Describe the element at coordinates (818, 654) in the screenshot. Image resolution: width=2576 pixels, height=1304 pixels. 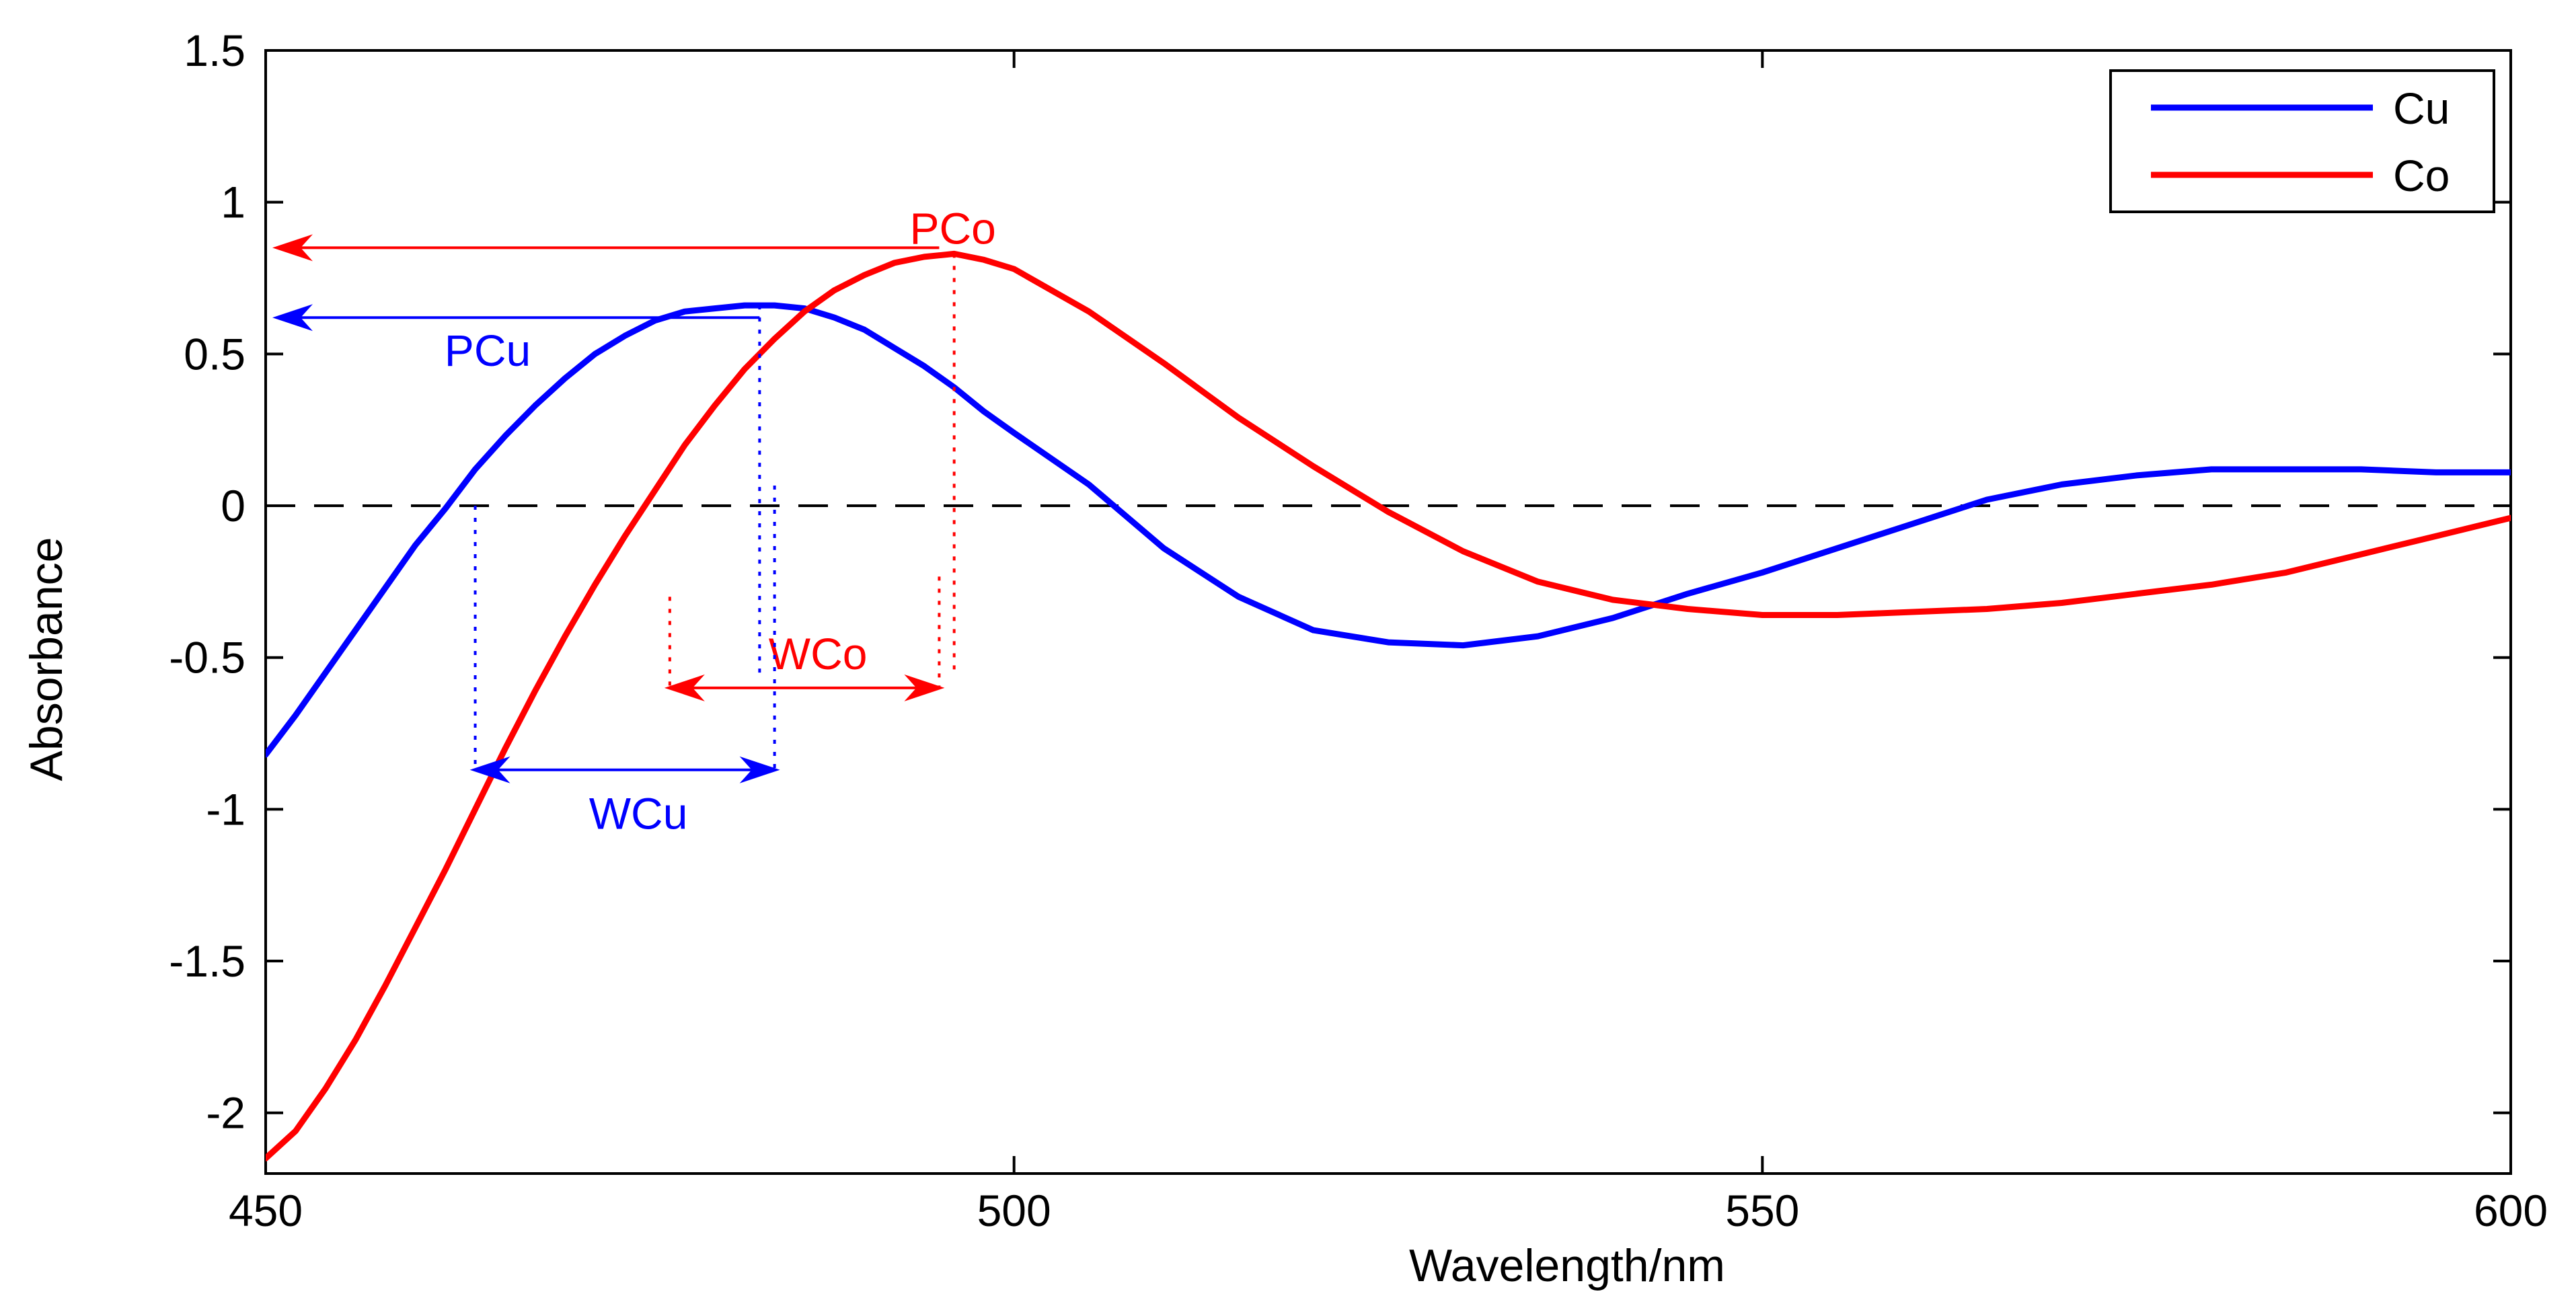
I see `annotation-label-wco: WCo` at that location.